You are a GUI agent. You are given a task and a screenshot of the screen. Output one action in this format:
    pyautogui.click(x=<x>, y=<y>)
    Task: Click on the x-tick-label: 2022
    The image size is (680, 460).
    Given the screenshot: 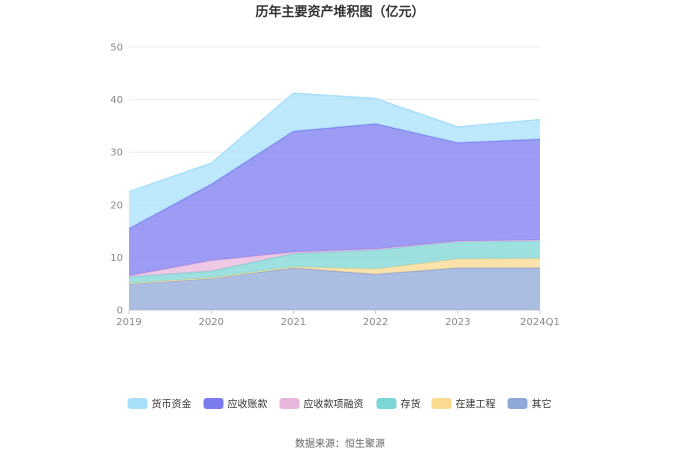 What is the action you would take?
    pyautogui.click(x=375, y=322)
    